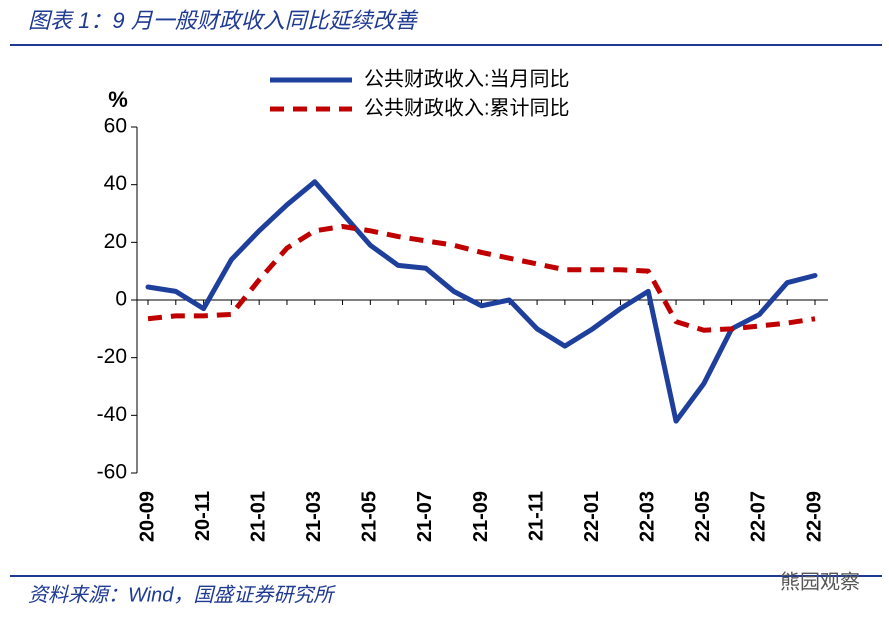 The width and height of the screenshot is (889, 626). I want to click on y-unit: %, so click(118, 99).